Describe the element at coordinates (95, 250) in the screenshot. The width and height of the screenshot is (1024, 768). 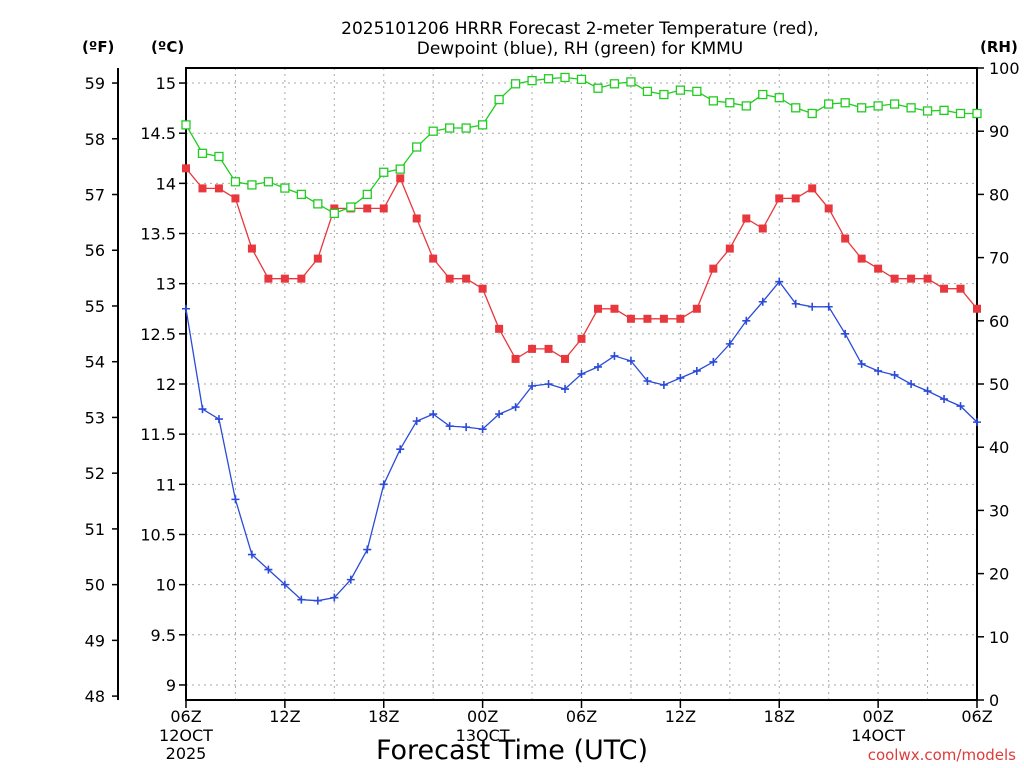
I see `fahrenheit-tick-label: 56` at that location.